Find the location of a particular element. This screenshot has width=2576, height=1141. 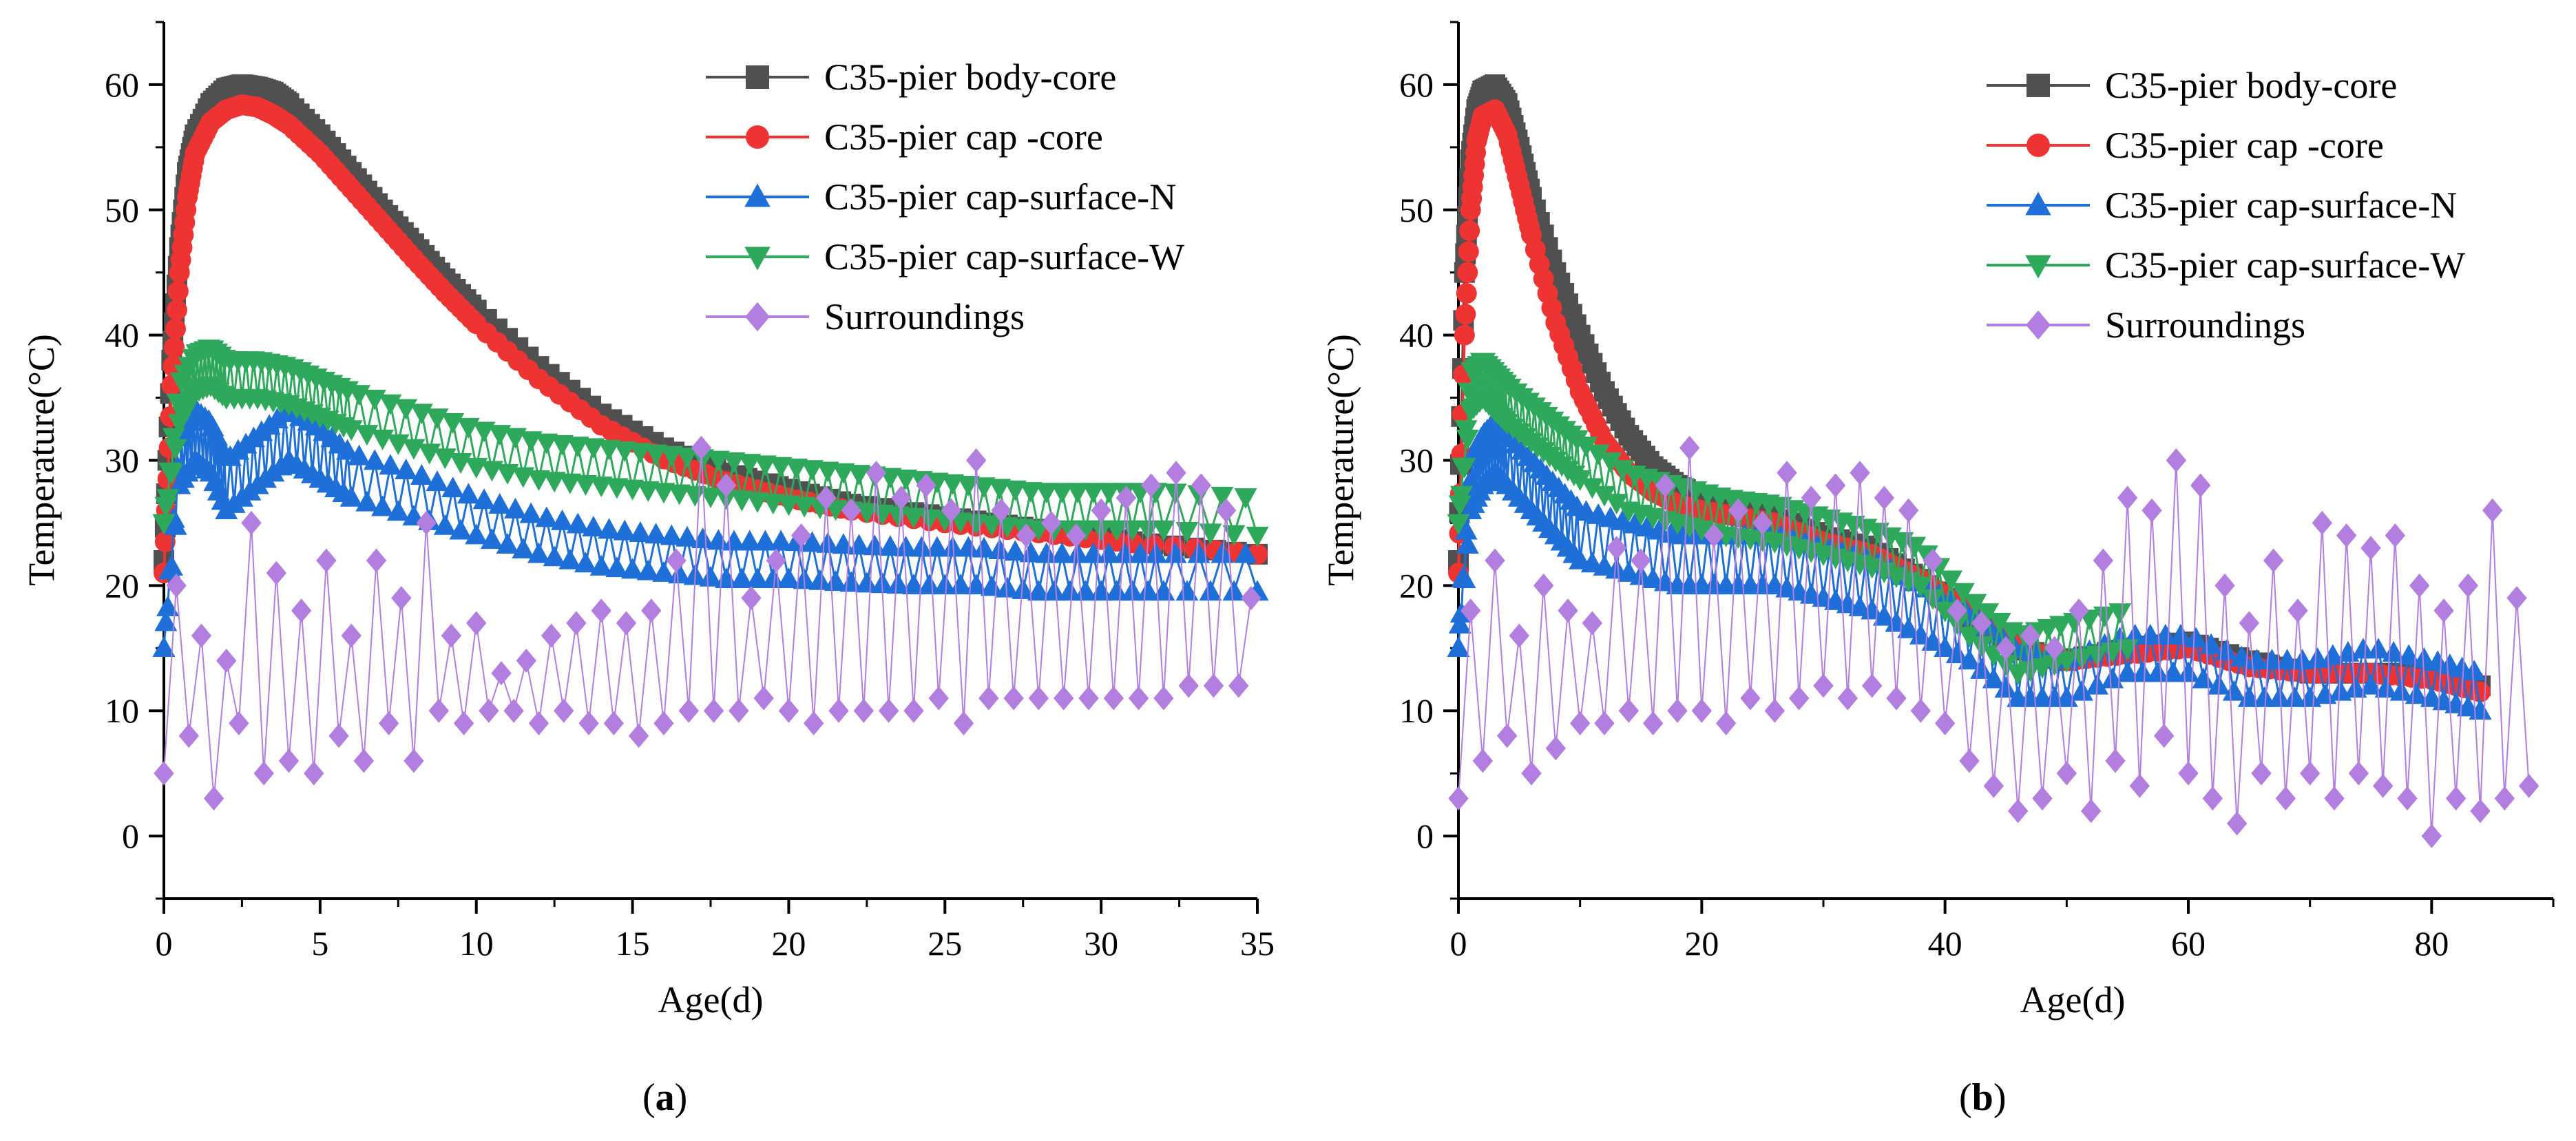

legend-entry: C35-pier cap-surface-W is located at coordinates (1004, 257).